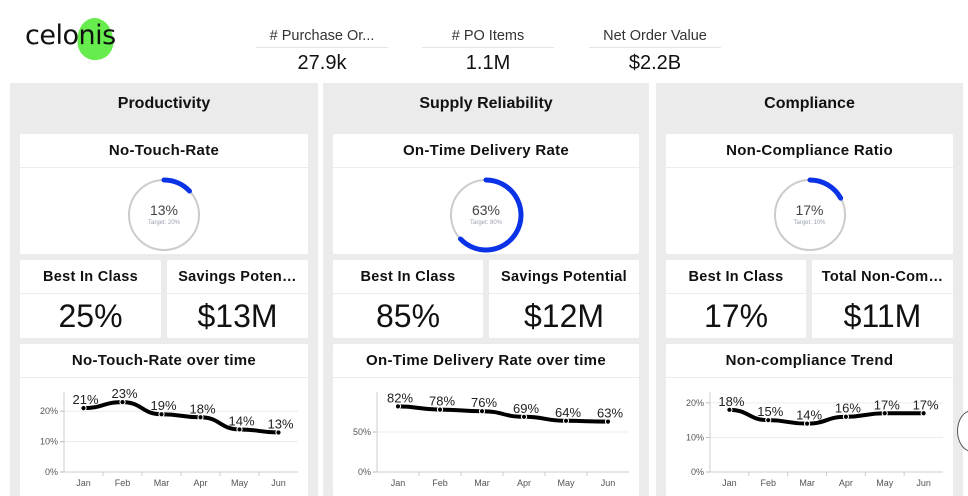 The height and width of the screenshot is (496, 968). I want to click on kpi-po-items: # PO Items 1.1M, so click(488, 52).